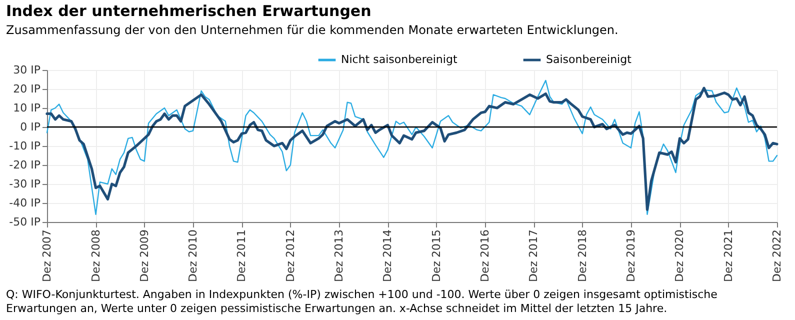  What do you see at coordinates (485, 256) in the screenshot?
I see `x-tick-label: Dez 2016` at bounding box center [485, 256].